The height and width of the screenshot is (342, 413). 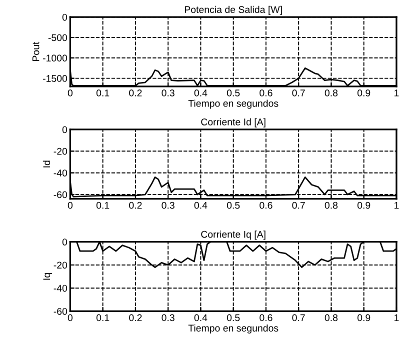 What do you see at coordinates (55, 58) in the screenshot?
I see `y-tick-label: -1000` at bounding box center [55, 58].